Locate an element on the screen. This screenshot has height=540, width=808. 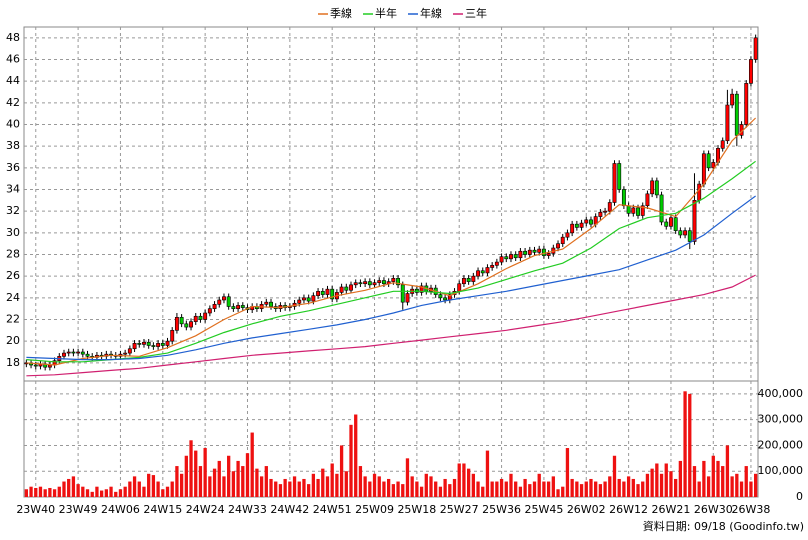
legend: 季線 半年 年線 三年 is located at coordinates (402, 13).